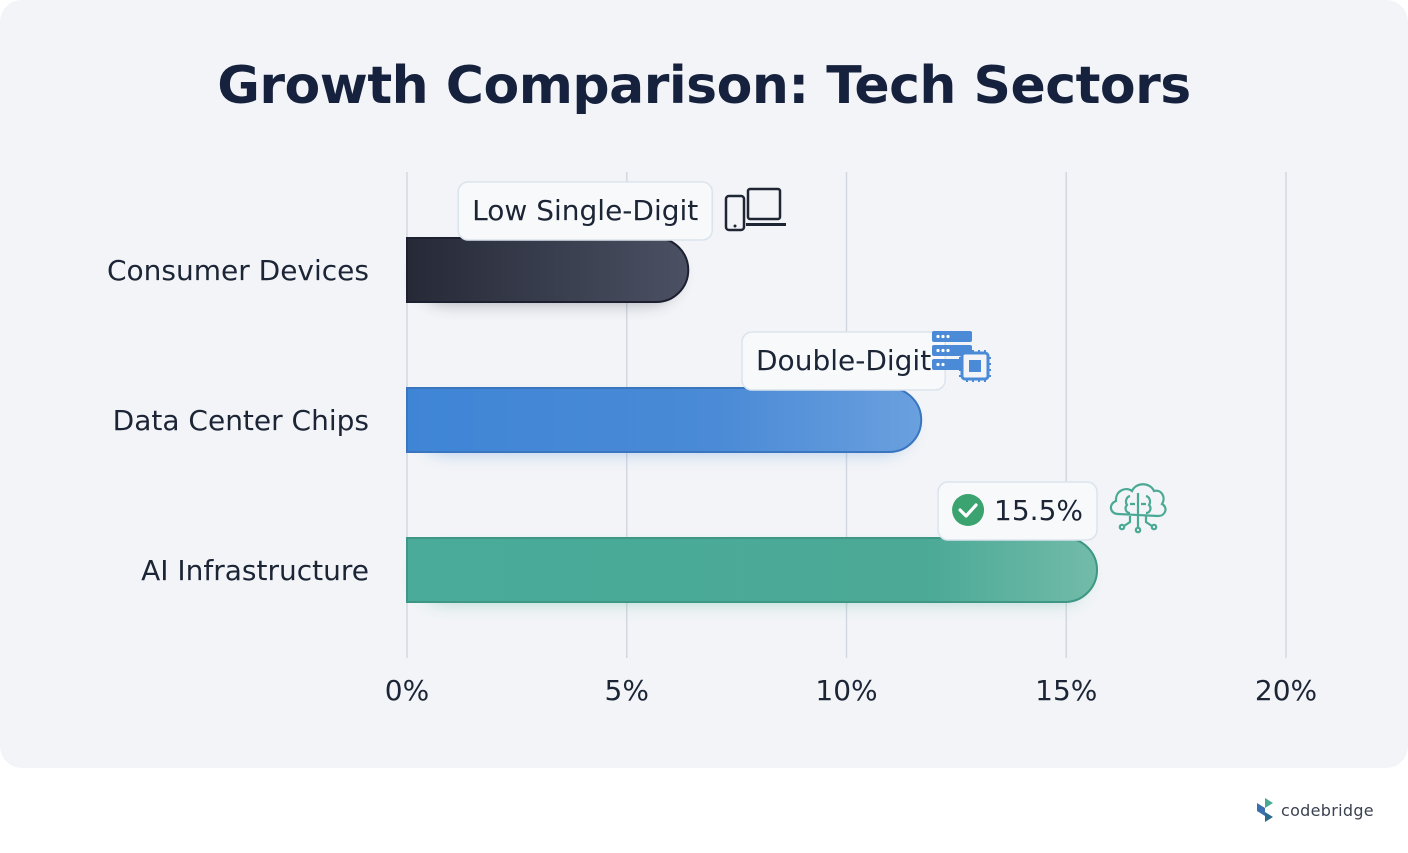 The width and height of the screenshot is (1408, 853). What do you see at coordinates (238, 270) in the screenshot?
I see `category-label: Consumer Devices` at bounding box center [238, 270].